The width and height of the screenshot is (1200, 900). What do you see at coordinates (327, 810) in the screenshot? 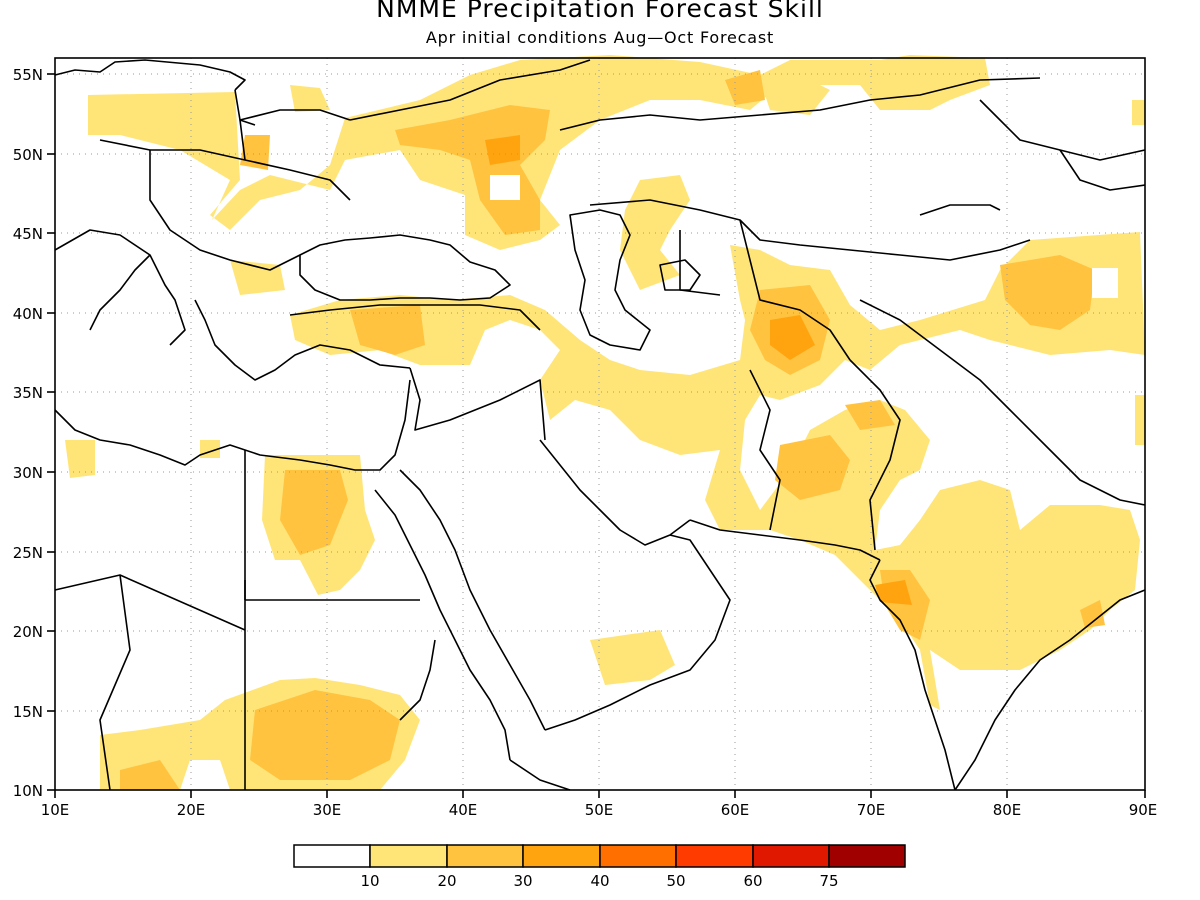
I see `x-tick-label: 30E` at bounding box center [327, 810].